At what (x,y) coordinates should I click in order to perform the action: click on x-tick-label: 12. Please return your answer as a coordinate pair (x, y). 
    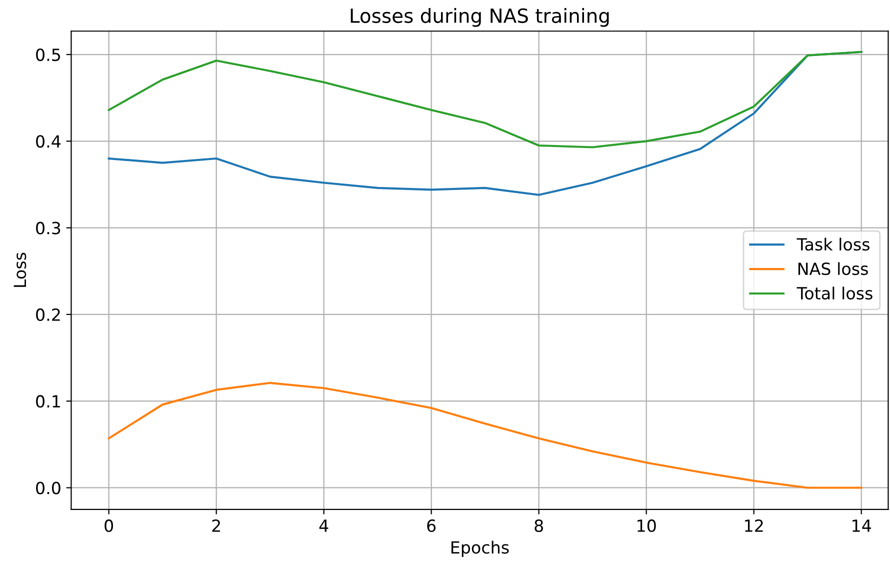
    Looking at the image, I should click on (754, 525).